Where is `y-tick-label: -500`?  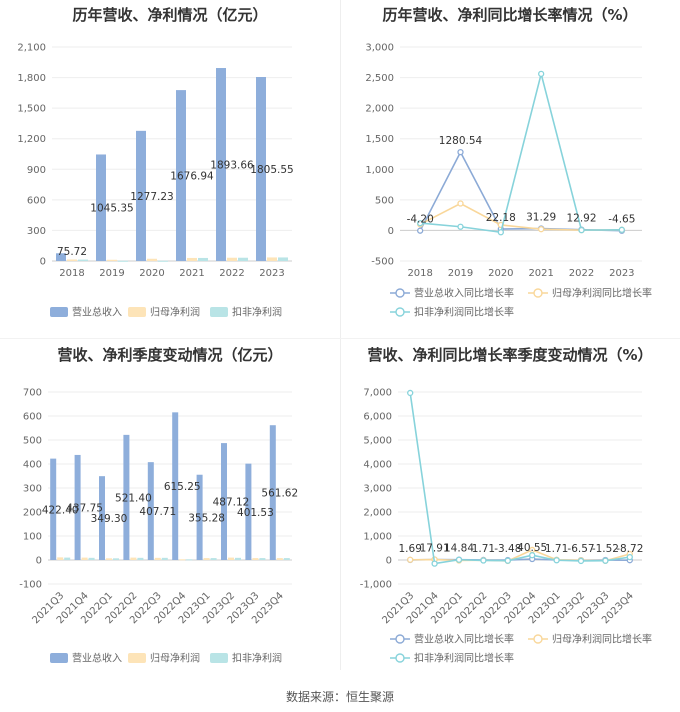
y-tick-label: -500 is located at coordinates (382, 262).